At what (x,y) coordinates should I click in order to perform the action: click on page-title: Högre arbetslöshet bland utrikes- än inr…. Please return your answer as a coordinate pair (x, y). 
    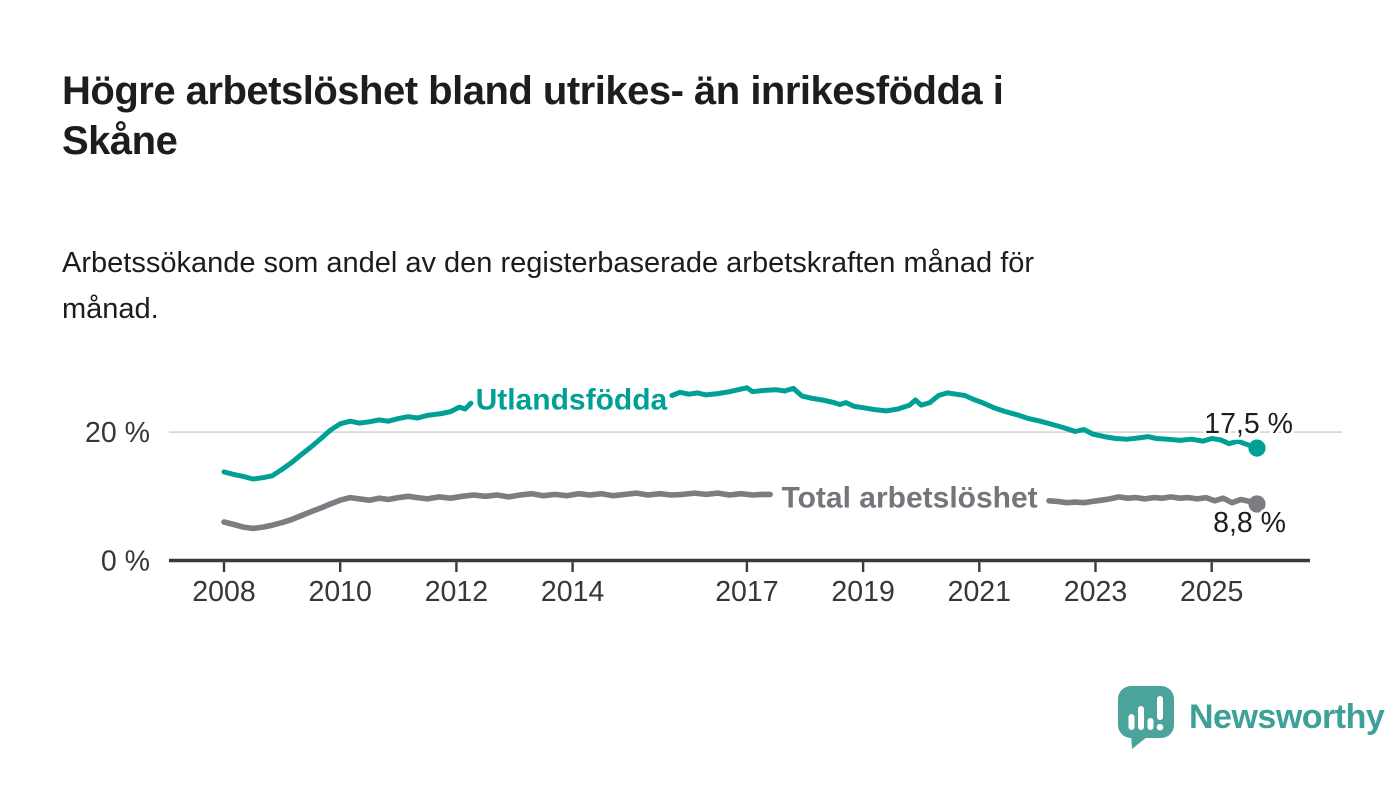
    Looking at the image, I should click on (533, 116).